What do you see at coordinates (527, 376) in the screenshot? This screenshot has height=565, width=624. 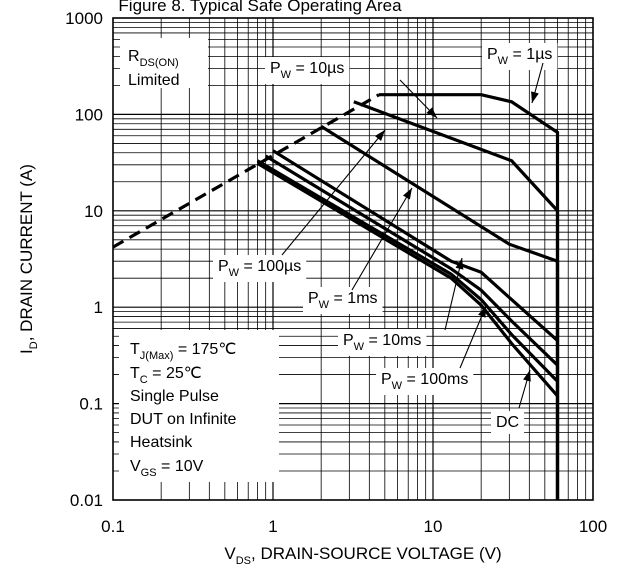 I see `arrow-dc-head` at bounding box center [527, 376].